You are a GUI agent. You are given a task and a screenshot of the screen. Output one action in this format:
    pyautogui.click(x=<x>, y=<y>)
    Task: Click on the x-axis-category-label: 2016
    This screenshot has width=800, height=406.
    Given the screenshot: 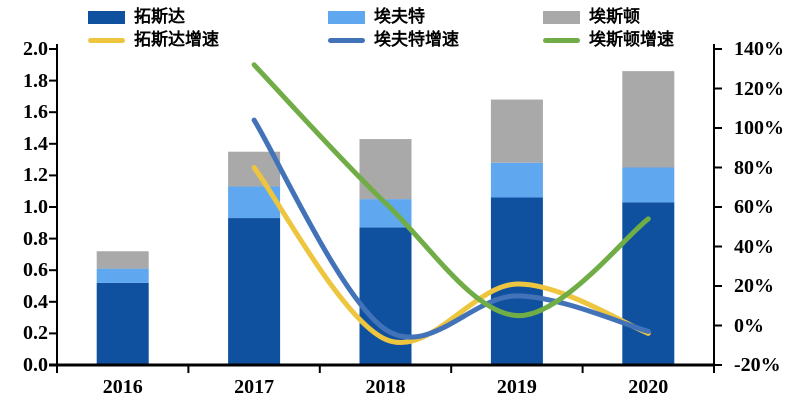 What is the action you would take?
    pyautogui.click(x=122, y=387)
    